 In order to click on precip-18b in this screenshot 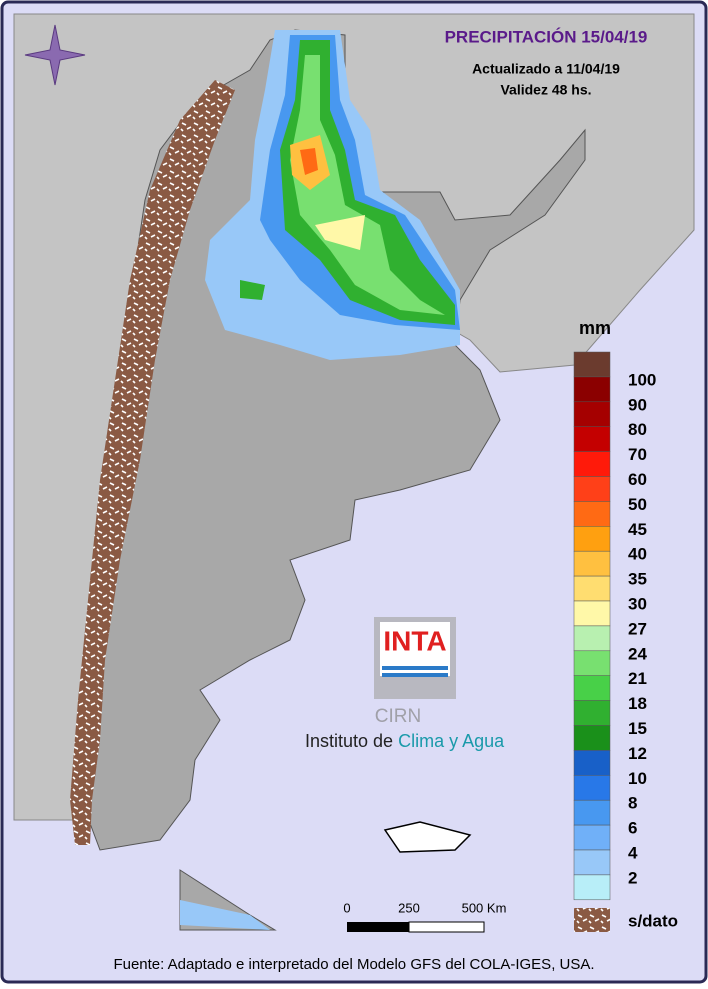, I will do `click(252, 290)`.